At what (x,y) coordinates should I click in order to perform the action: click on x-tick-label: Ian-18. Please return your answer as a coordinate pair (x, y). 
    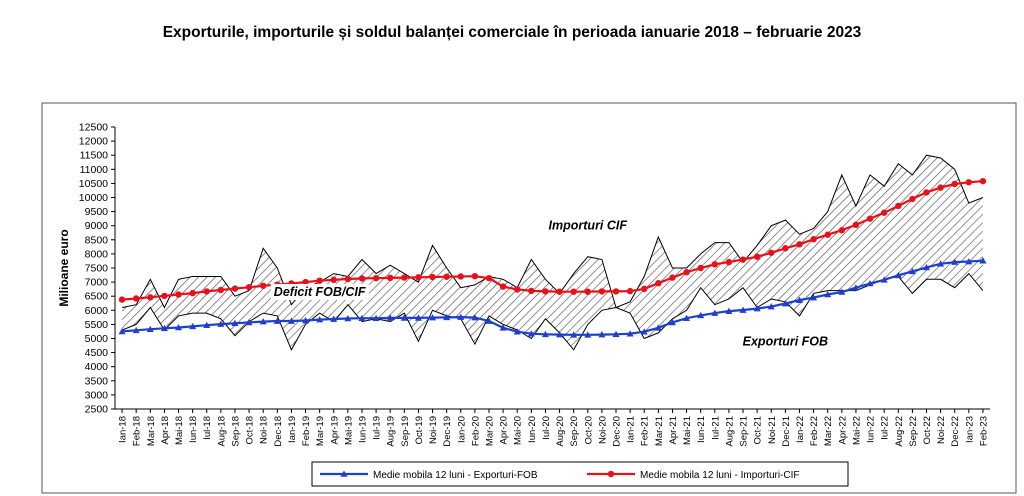
    Looking at the image, I should click on (123, 429).